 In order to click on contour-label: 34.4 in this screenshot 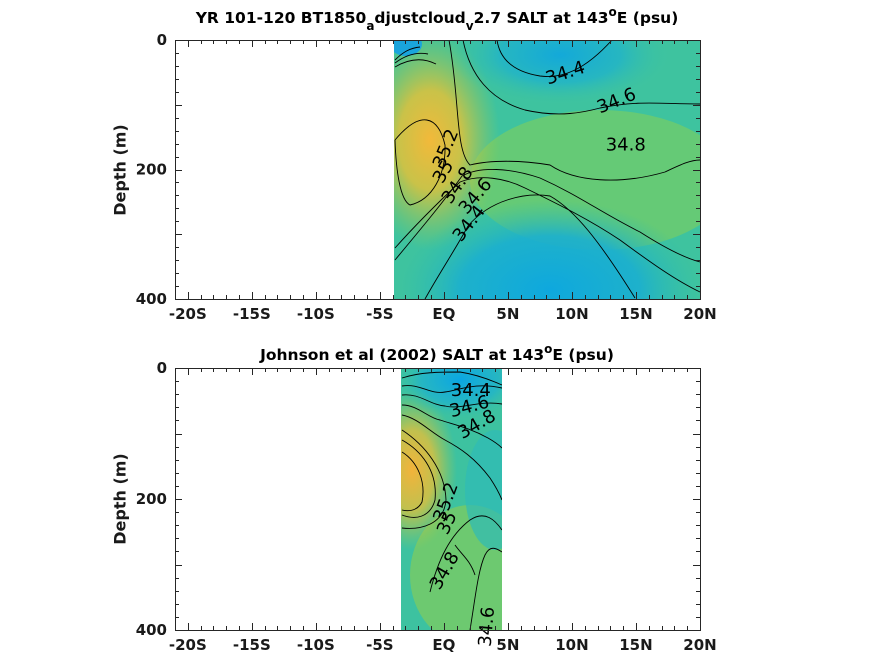, I will do `click(471, 390)`.